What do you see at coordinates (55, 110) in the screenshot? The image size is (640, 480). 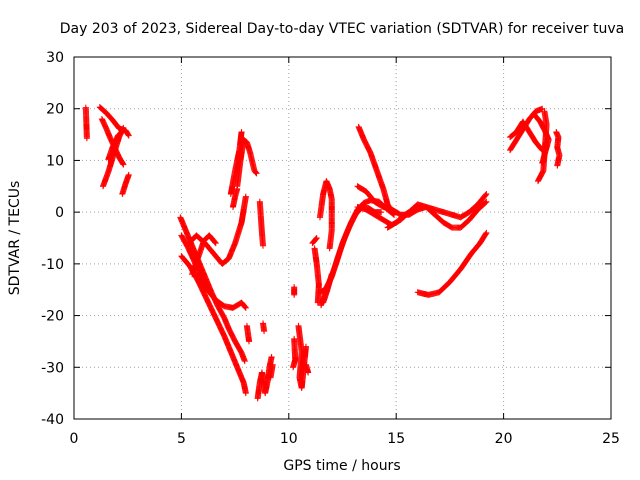 I see `y-tick-label: 20` at bounding box center [55, 110].